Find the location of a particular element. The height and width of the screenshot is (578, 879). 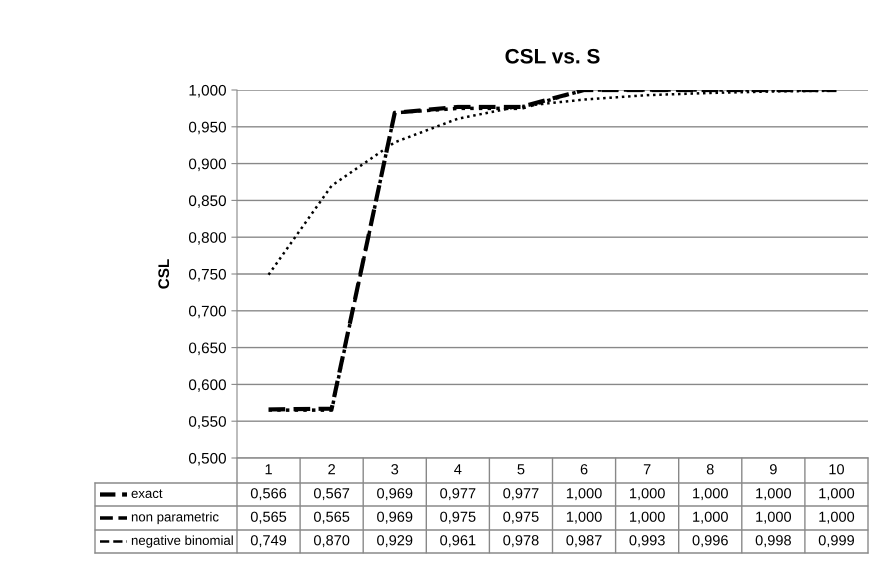

y-tick-label: 0,700 is located at coordinates (207, 312).